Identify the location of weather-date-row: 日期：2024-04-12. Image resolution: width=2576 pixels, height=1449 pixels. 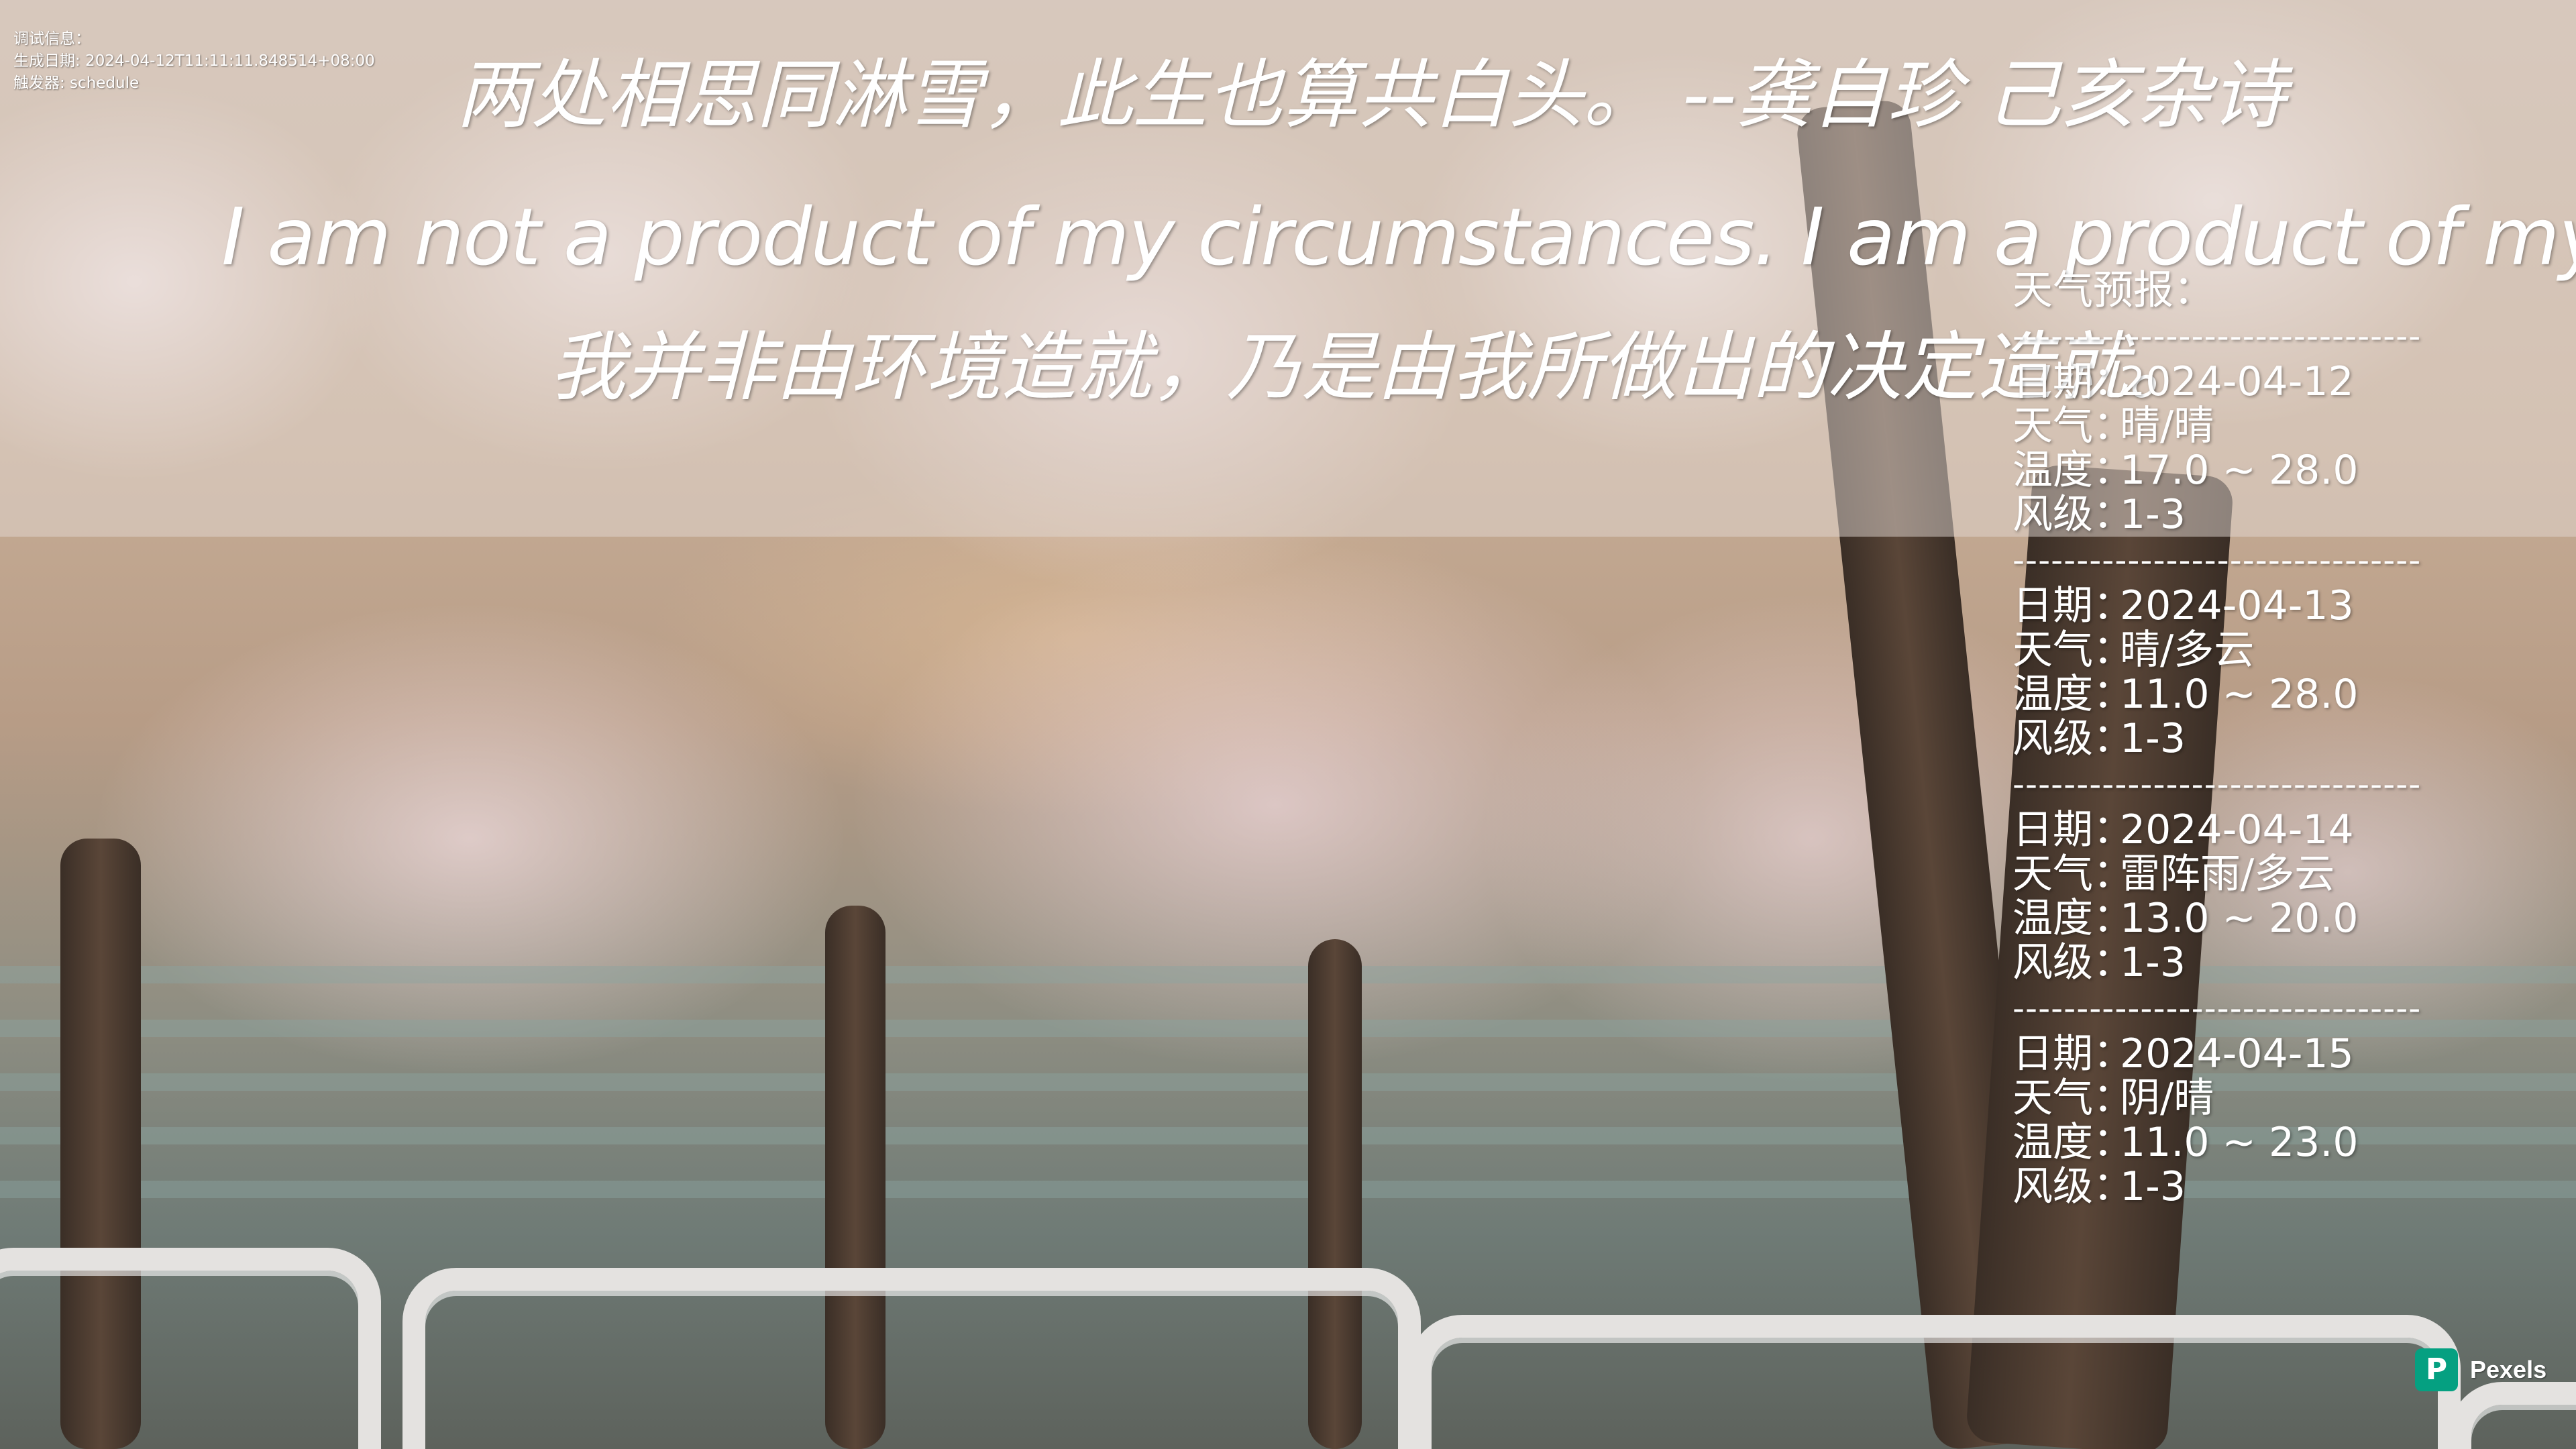
(2227, 382).